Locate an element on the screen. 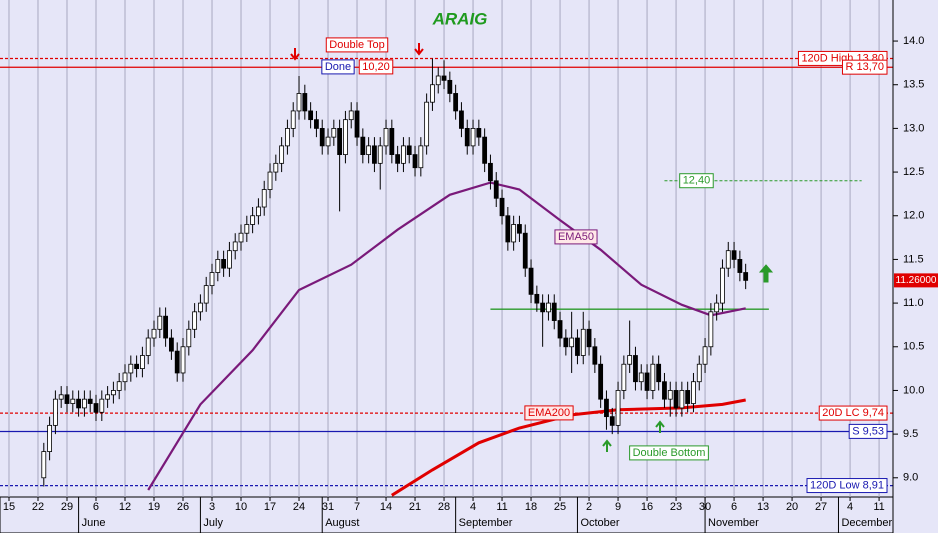  y-tick-label: 13.0 is located at coordinates (913, 128).